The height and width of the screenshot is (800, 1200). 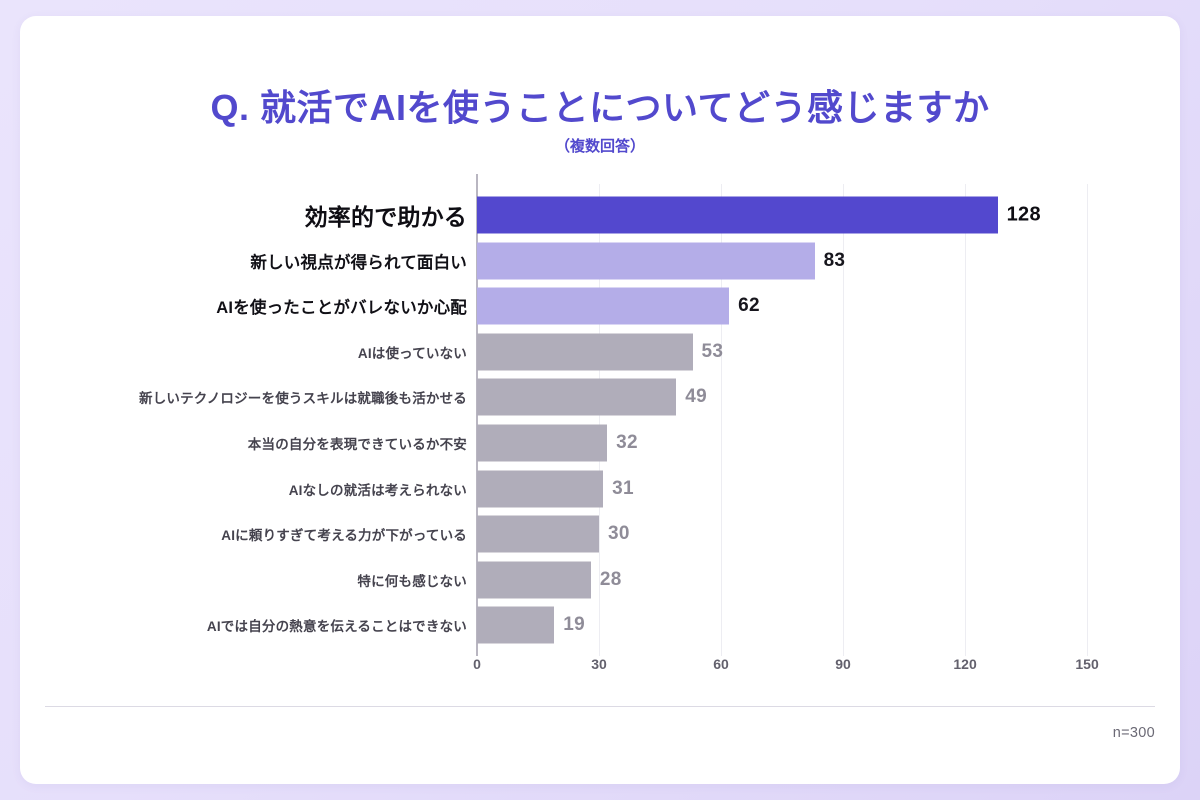 I want to click on bar-row: AIなしの就活は考えられない 31, so click(x=600, y=489).